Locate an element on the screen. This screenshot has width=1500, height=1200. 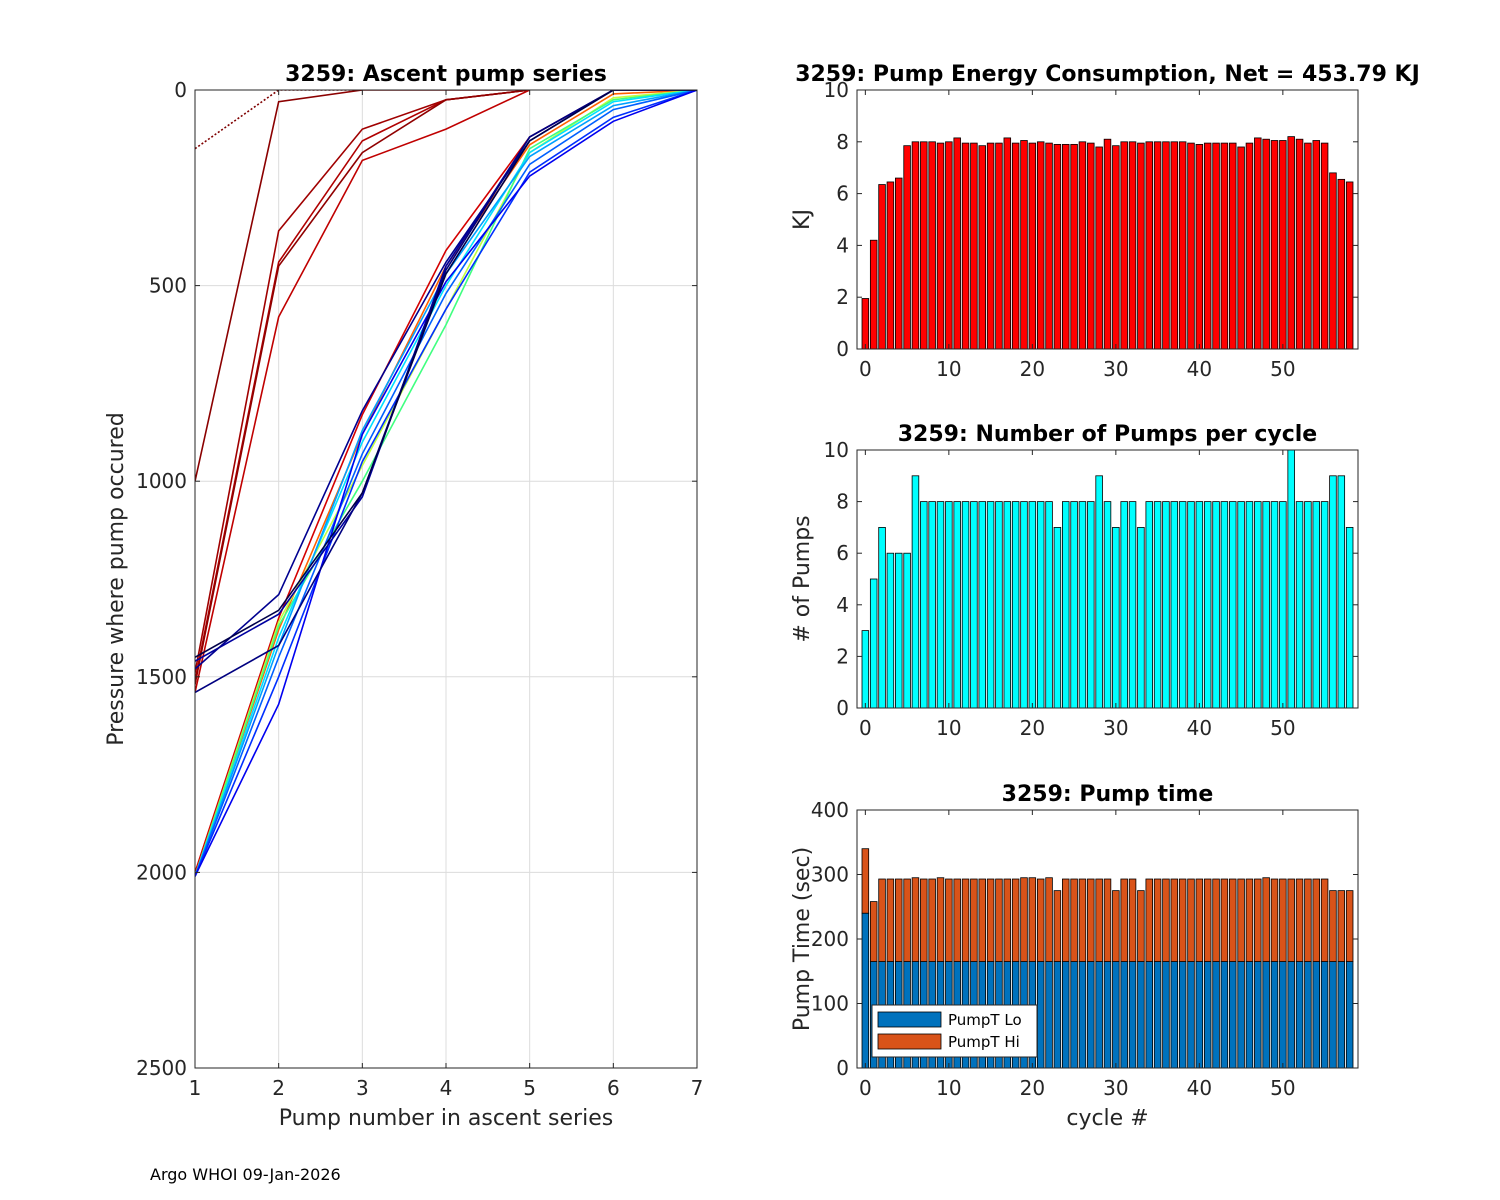
x-axis-label: Pump number in ascent series is located at coordinates (446, 1118).